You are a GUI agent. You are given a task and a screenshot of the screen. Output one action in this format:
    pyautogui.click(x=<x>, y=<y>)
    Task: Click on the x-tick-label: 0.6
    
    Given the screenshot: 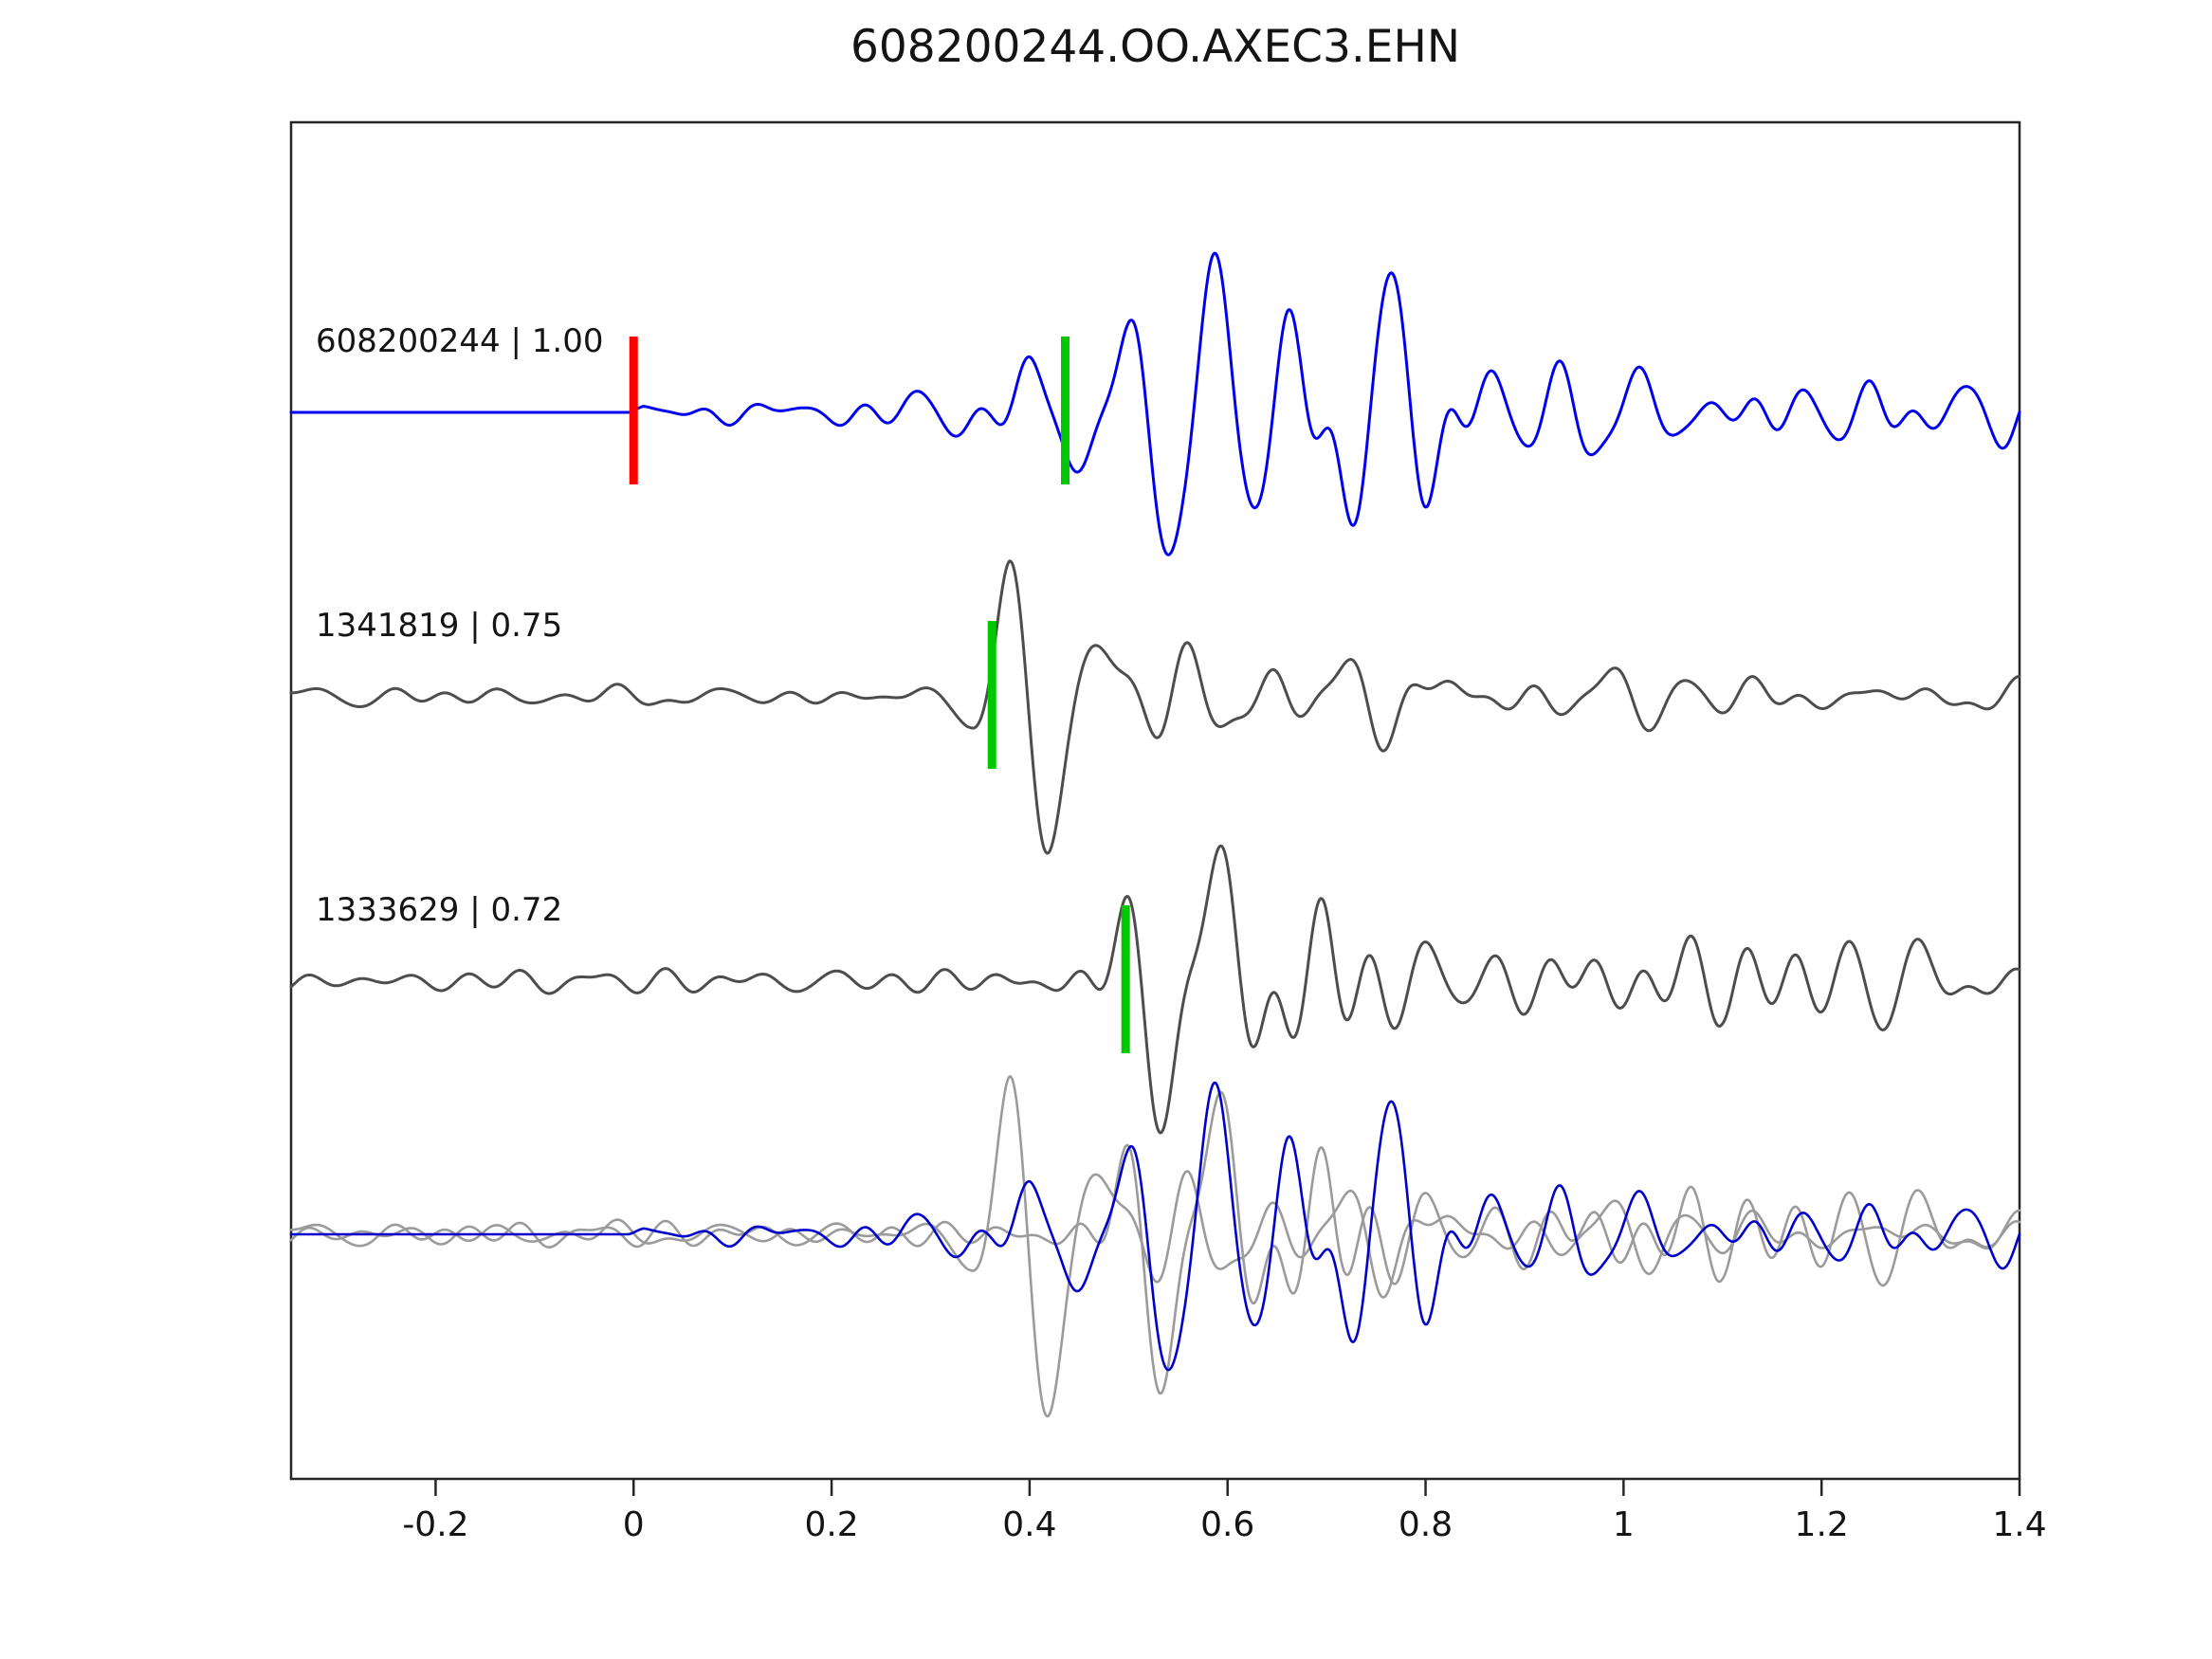 What is the action you would take?
    pyautogui.click(x=1227, y=1524)
    